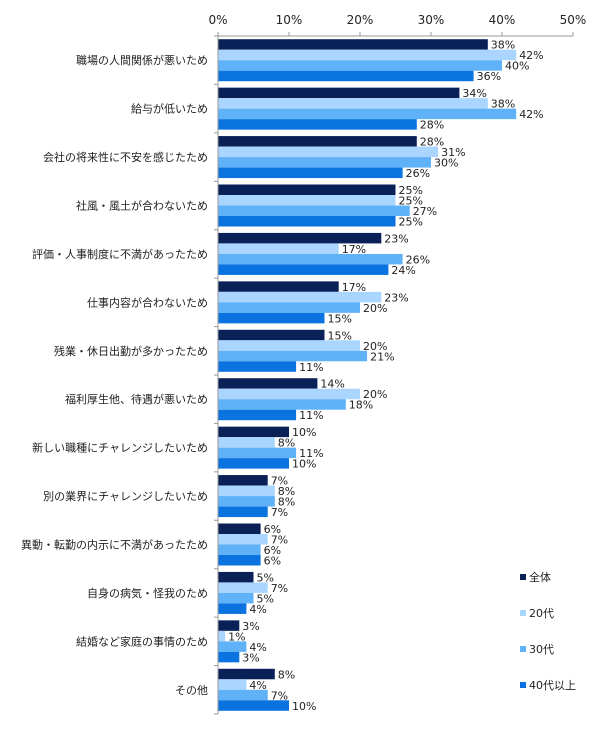 The width and height of the screenshot is (590, 732). Describe the element at coordinates (375, 308) in the screenshot. I see `data-label: 20%` at that location.